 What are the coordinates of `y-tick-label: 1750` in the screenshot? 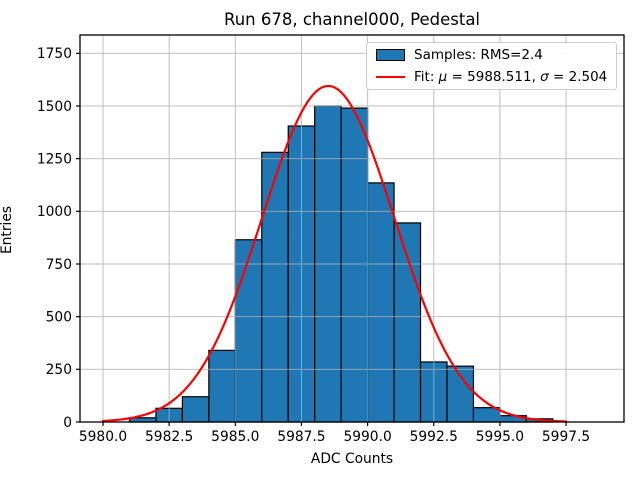 It's located at (54, 54).